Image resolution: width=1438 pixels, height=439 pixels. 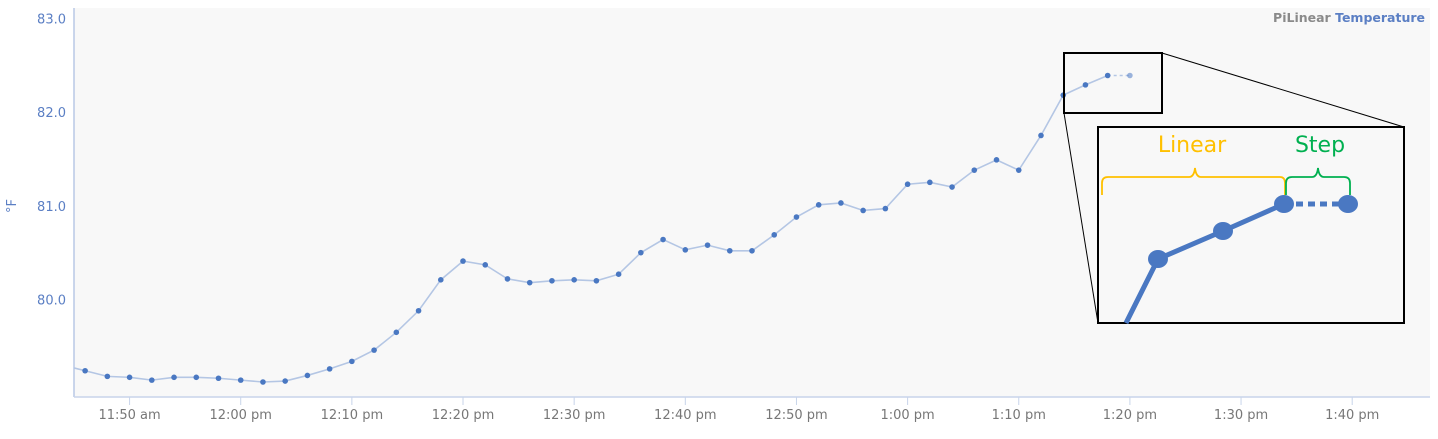 What do you see at coordinates (51, 301) in the screenshot?
I see `y-tick-label: 80.0` at bounding box center [51, 301].